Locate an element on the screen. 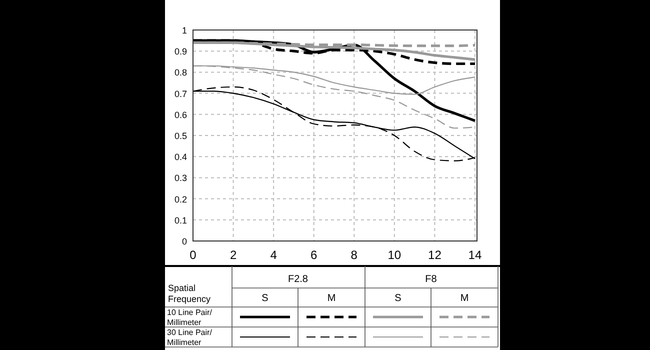  y-tick-label: 0.1 is located at coordinates (180, 220).